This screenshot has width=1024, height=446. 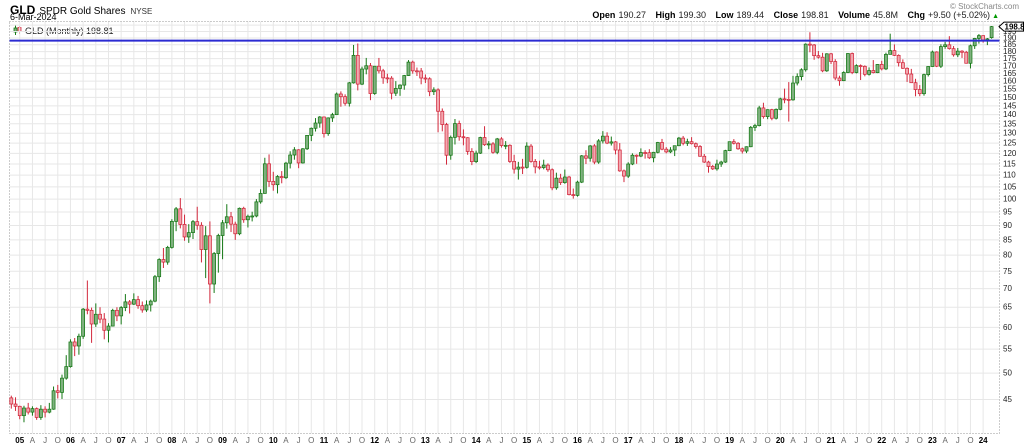 I want to click on x-axis-label: 15, so click(x=526, y=440).